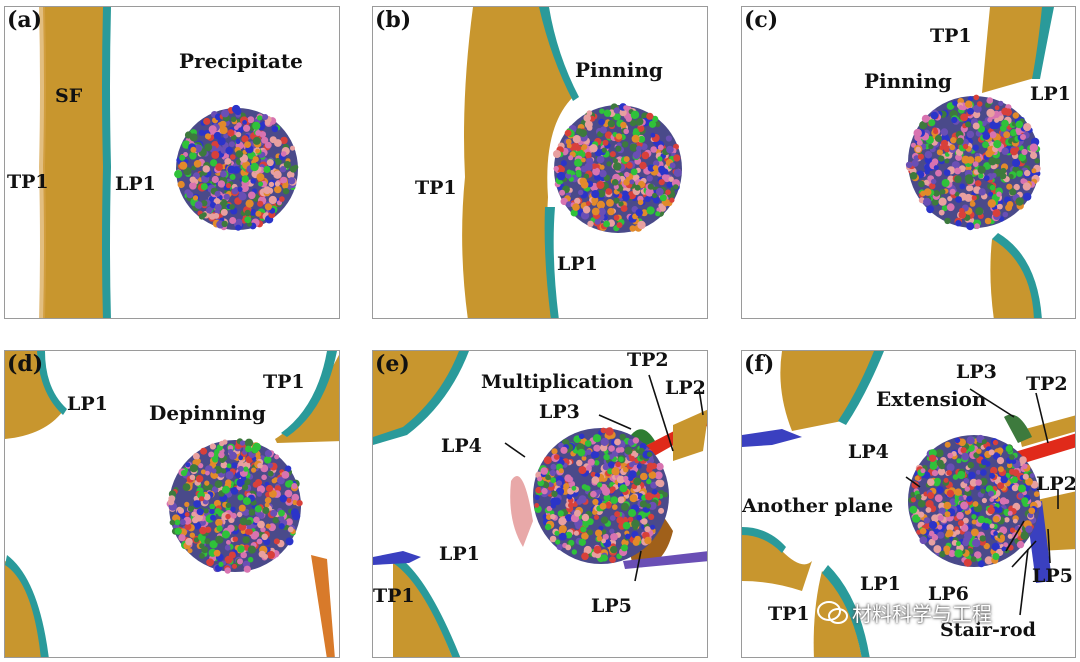 Image resolution: width=1080 pixels, height=662 pixels. What do you see at coordinates (832, 612) in the screenshot?
I see `wechat-logo-icon` at bounding box center [832, 612].